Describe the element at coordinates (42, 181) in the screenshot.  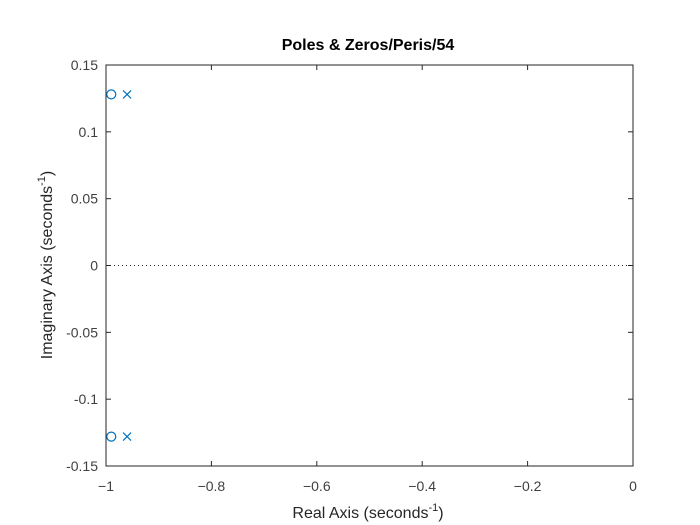
I see `y-axis-label-superscript: -1` at that location.